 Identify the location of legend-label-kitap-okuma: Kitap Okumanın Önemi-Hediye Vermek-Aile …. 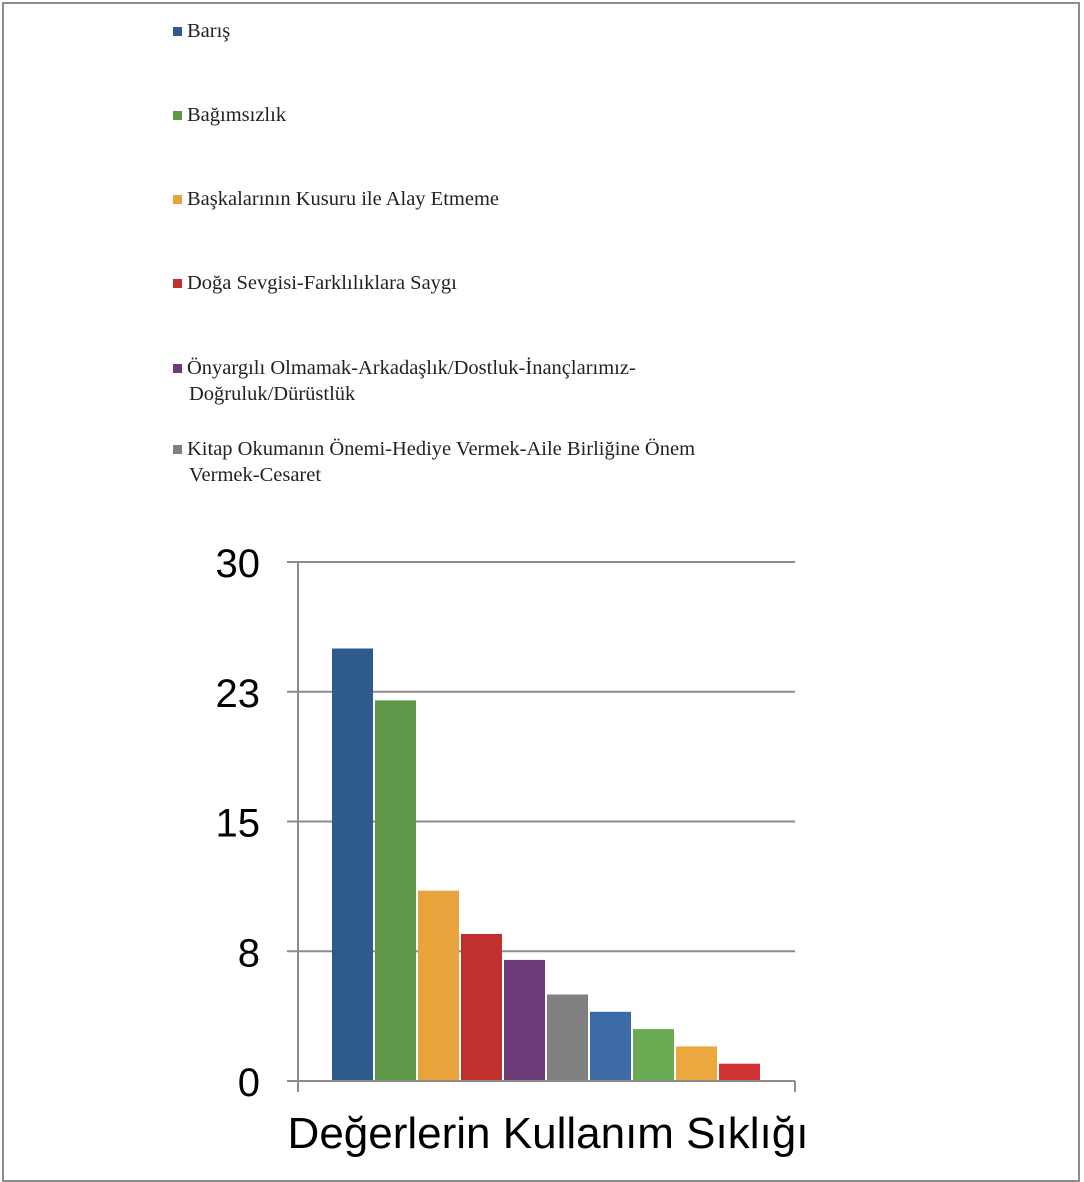
(441, 462).